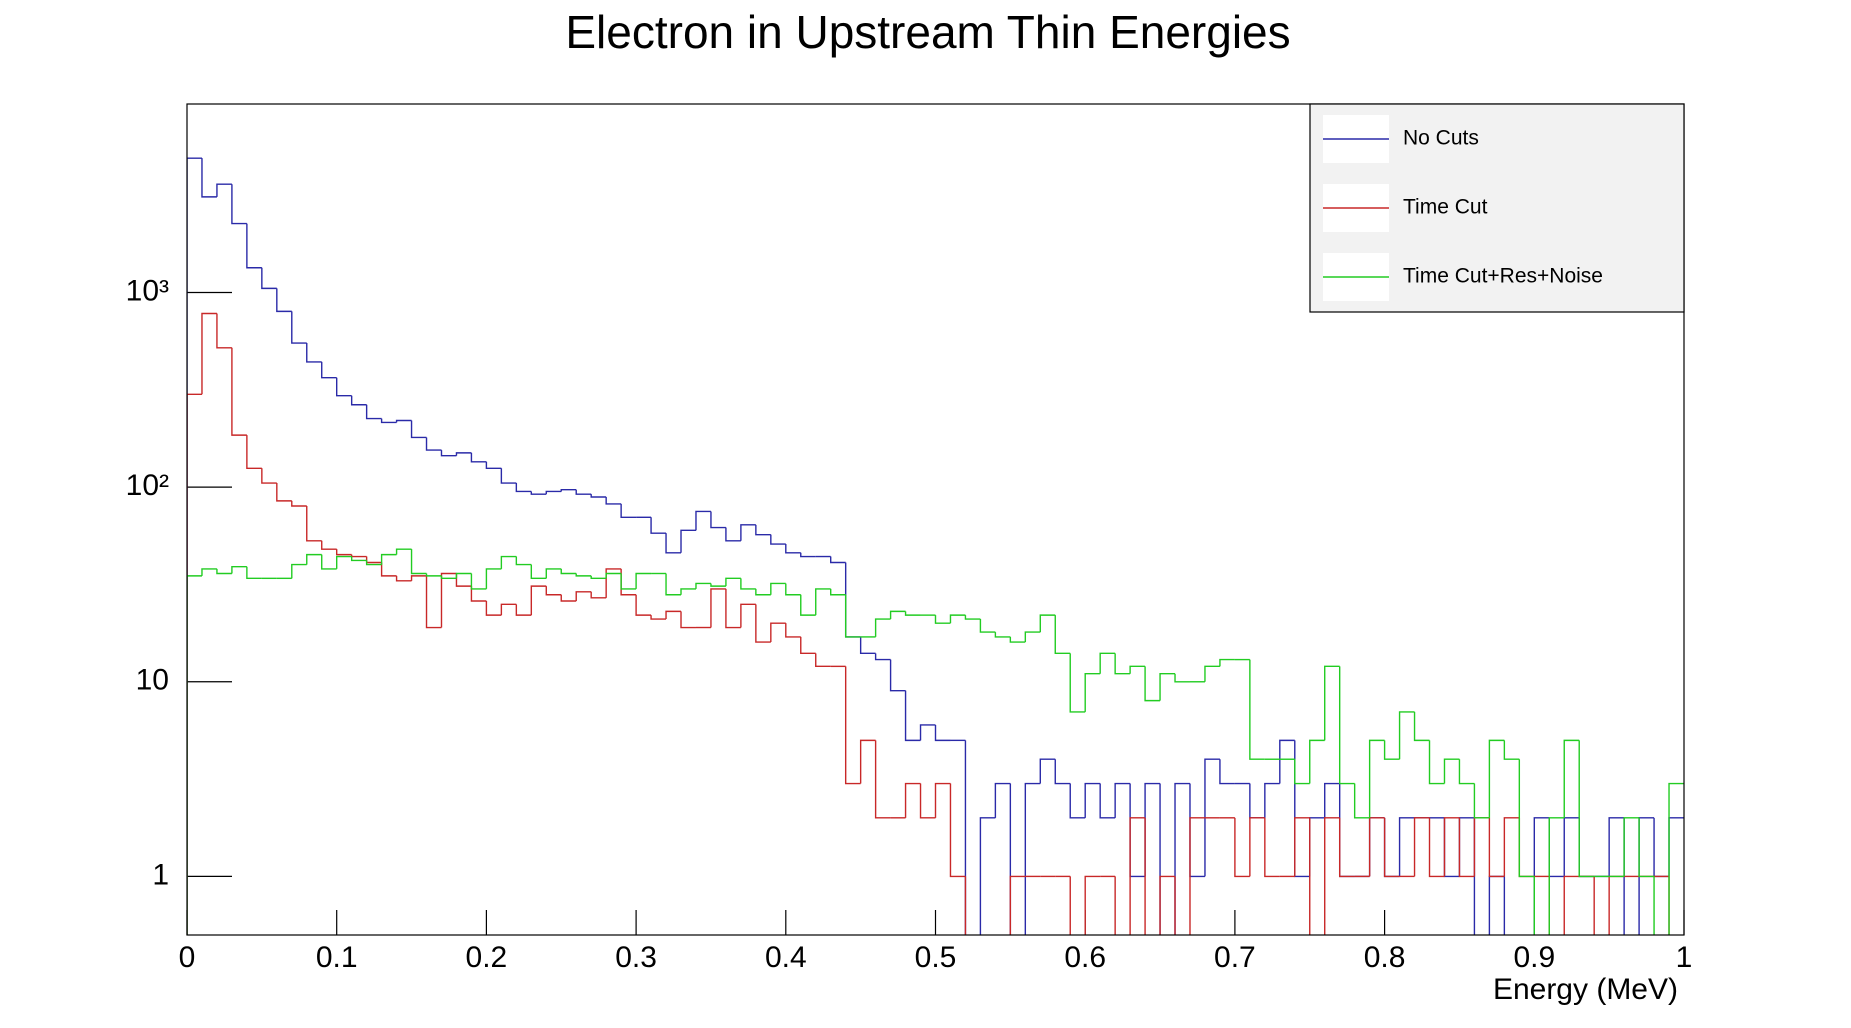  What do you see at coordinates (152, 680) in the screenshot?
I see `y-tick-label: 10` at bounding box center [152, 680].